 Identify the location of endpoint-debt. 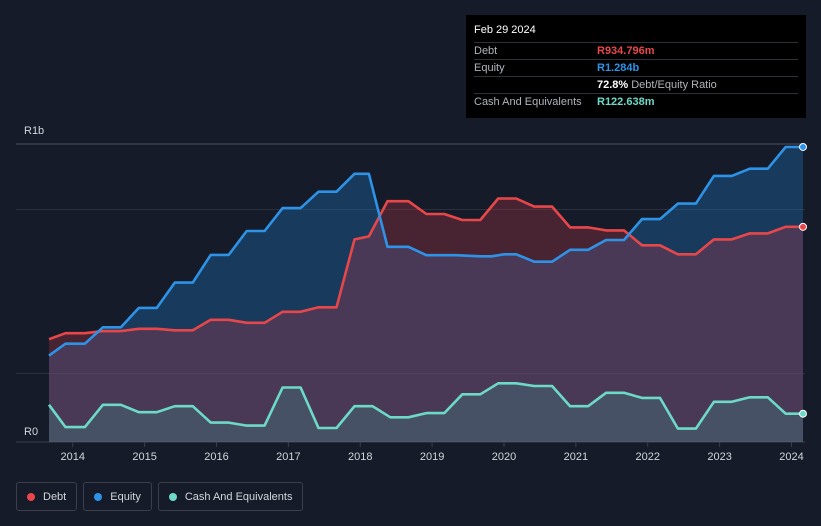
(803, 226).